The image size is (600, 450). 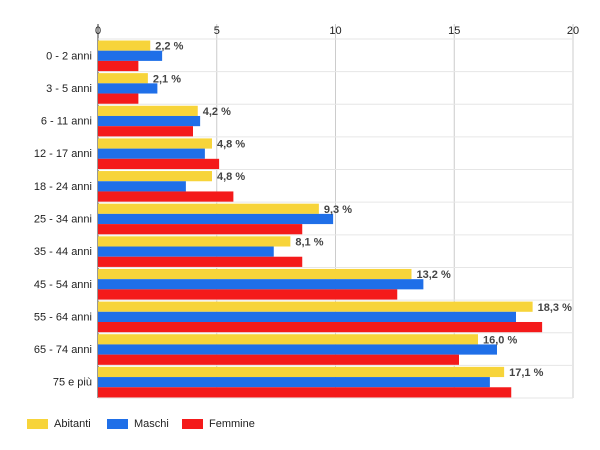 I want to click on x-tick-label: 20, so click(x=573, y=31).